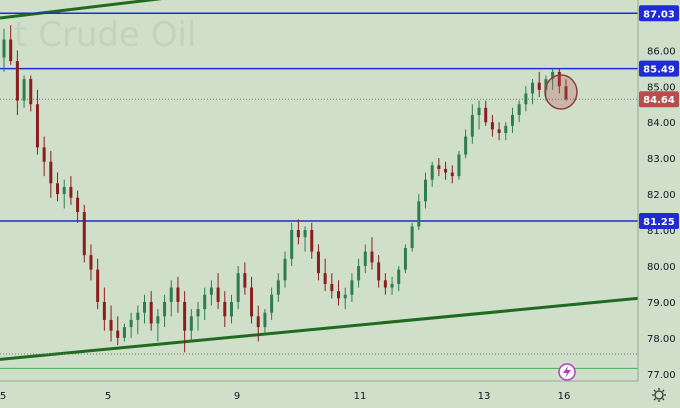 The height and width of the screenshot is (408, 680). I want to click on last-price-badge-label: 84.64, so click(659, 100).